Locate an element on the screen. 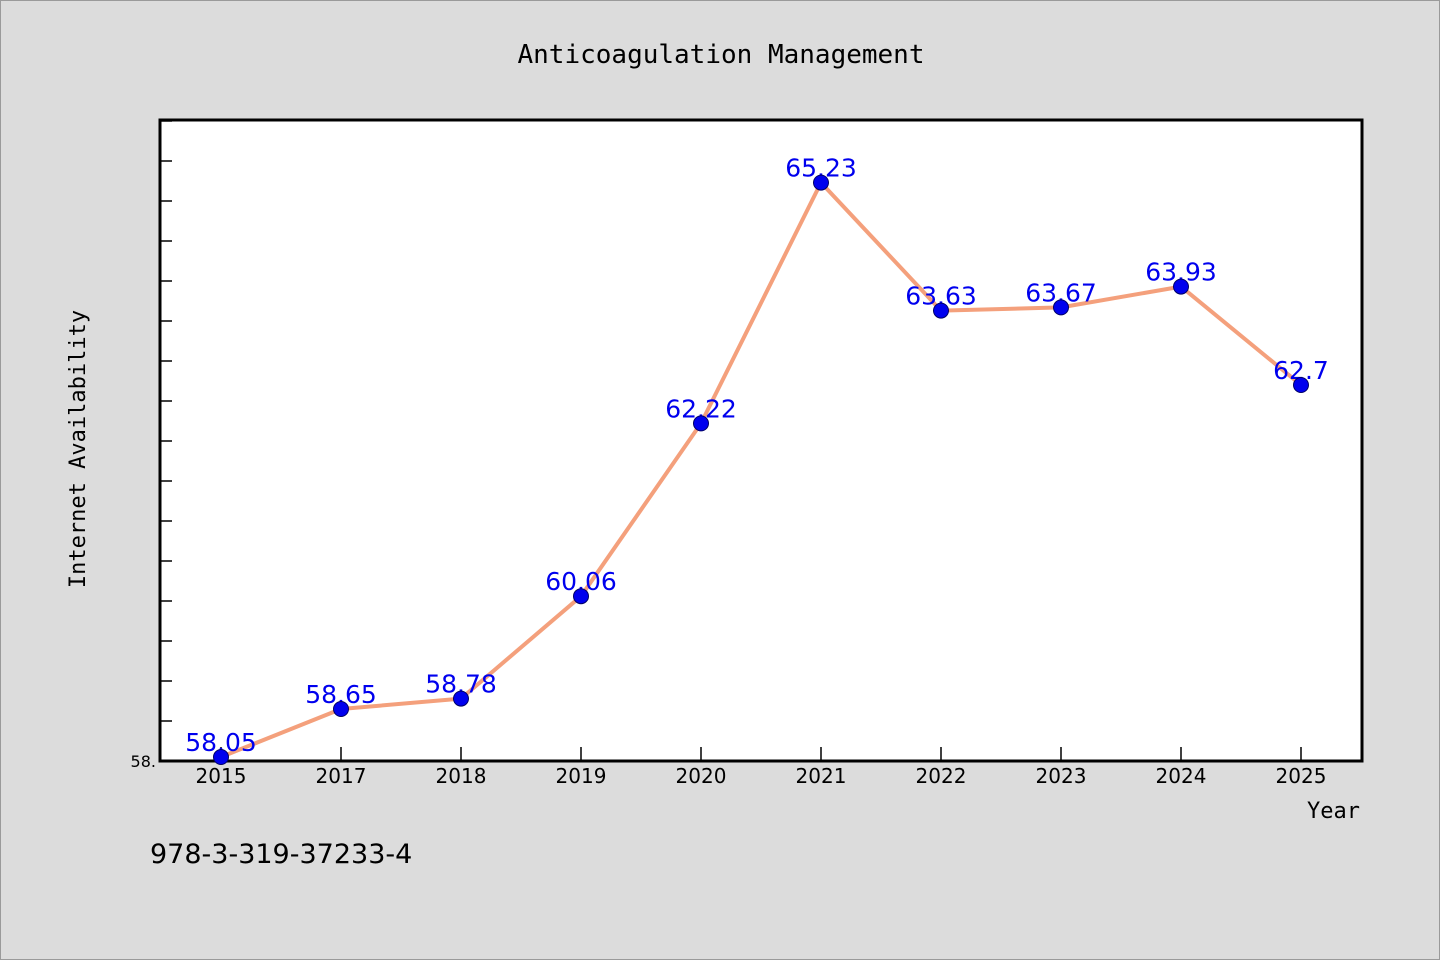 Image resolution: width=1440 pixels, height=960 pixels. x-tick-label: 2020 is located at coordinates (701, 776).